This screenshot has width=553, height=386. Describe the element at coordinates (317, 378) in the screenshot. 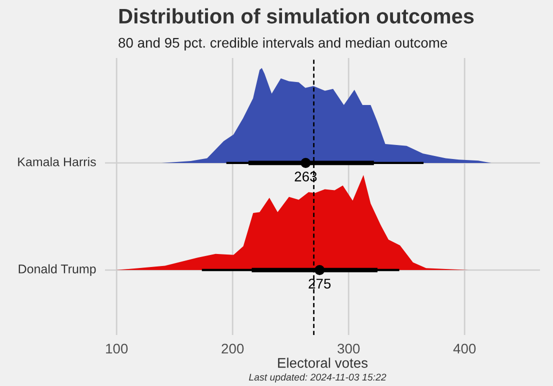

I see `text: Last updated: 2024-11-03 15:22` at that location.